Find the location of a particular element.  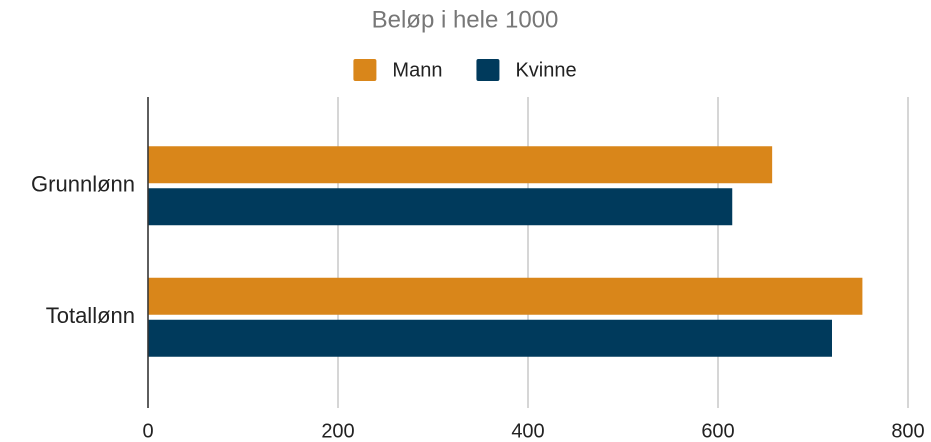

legend-label: Kvinne is located at coordinates (545, 70).